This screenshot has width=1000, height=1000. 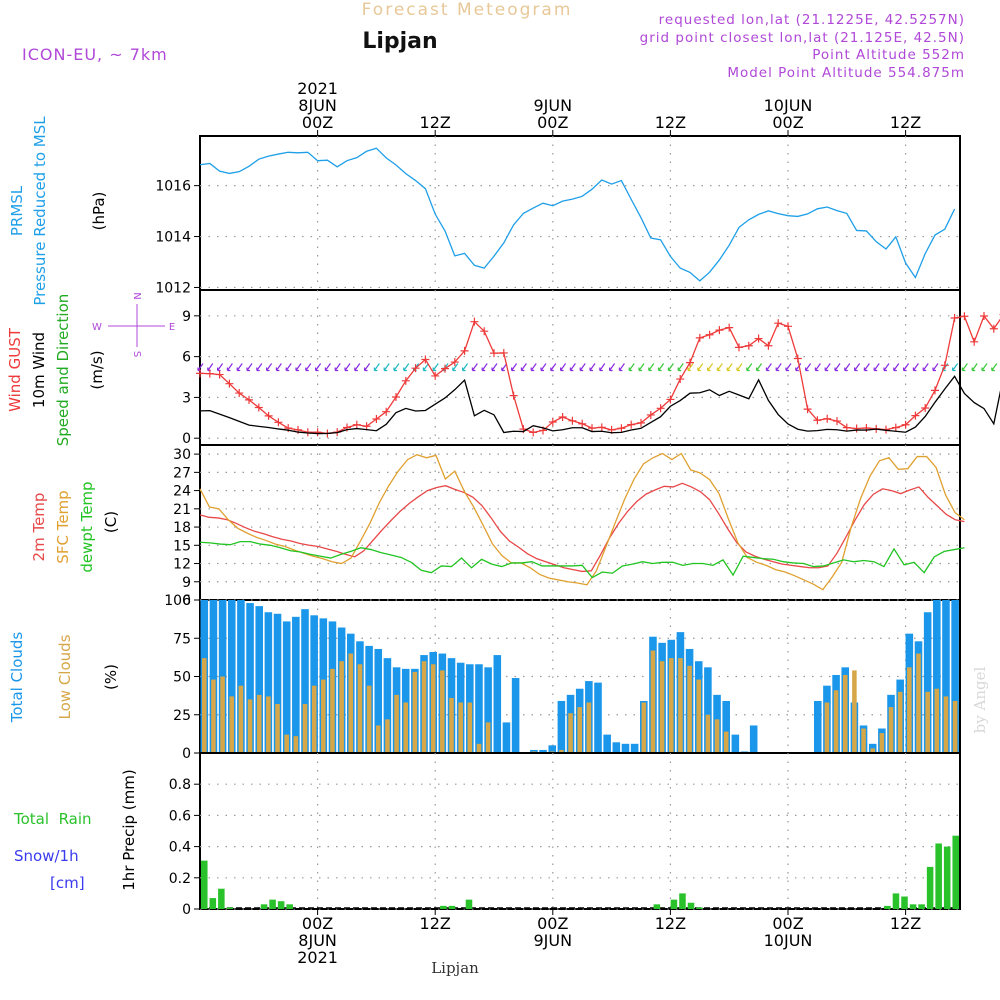 I want to click on location-title: Lipjan, so click(x=399, y=41).